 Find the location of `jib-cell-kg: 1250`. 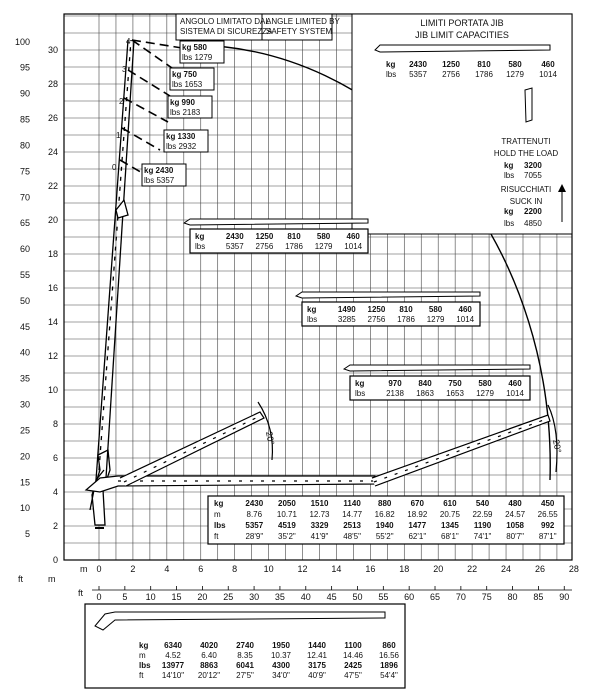

jib-cell-kg: 1250 is located at coordinates (451, 64).